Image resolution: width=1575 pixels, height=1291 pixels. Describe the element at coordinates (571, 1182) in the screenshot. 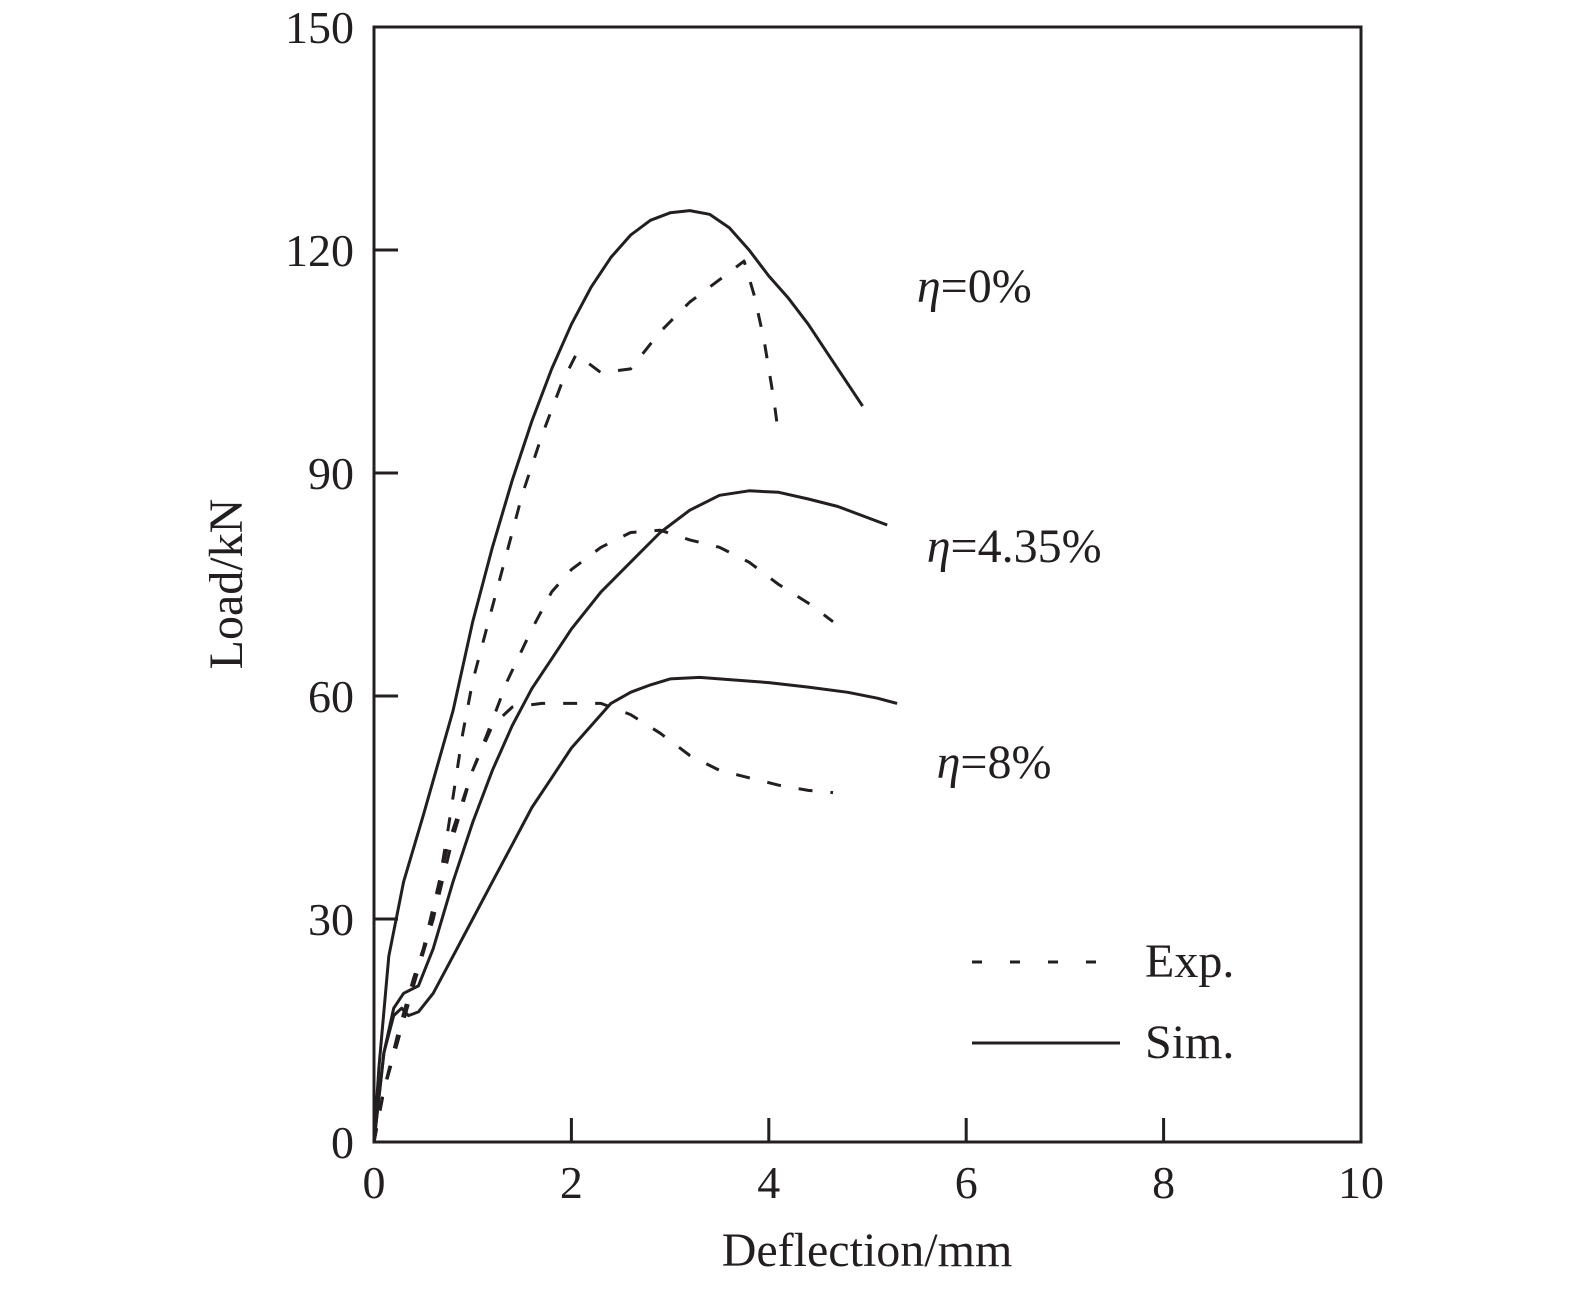

I see `x-tick-label: 2` at that location.